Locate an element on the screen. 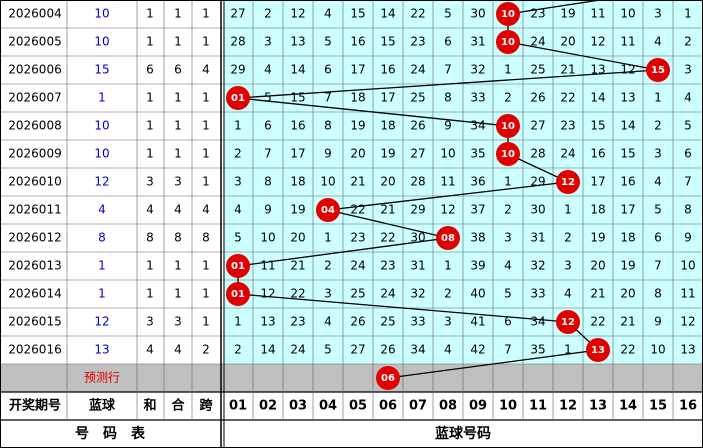  period: 2026009 is located at coordinates (34, 154).